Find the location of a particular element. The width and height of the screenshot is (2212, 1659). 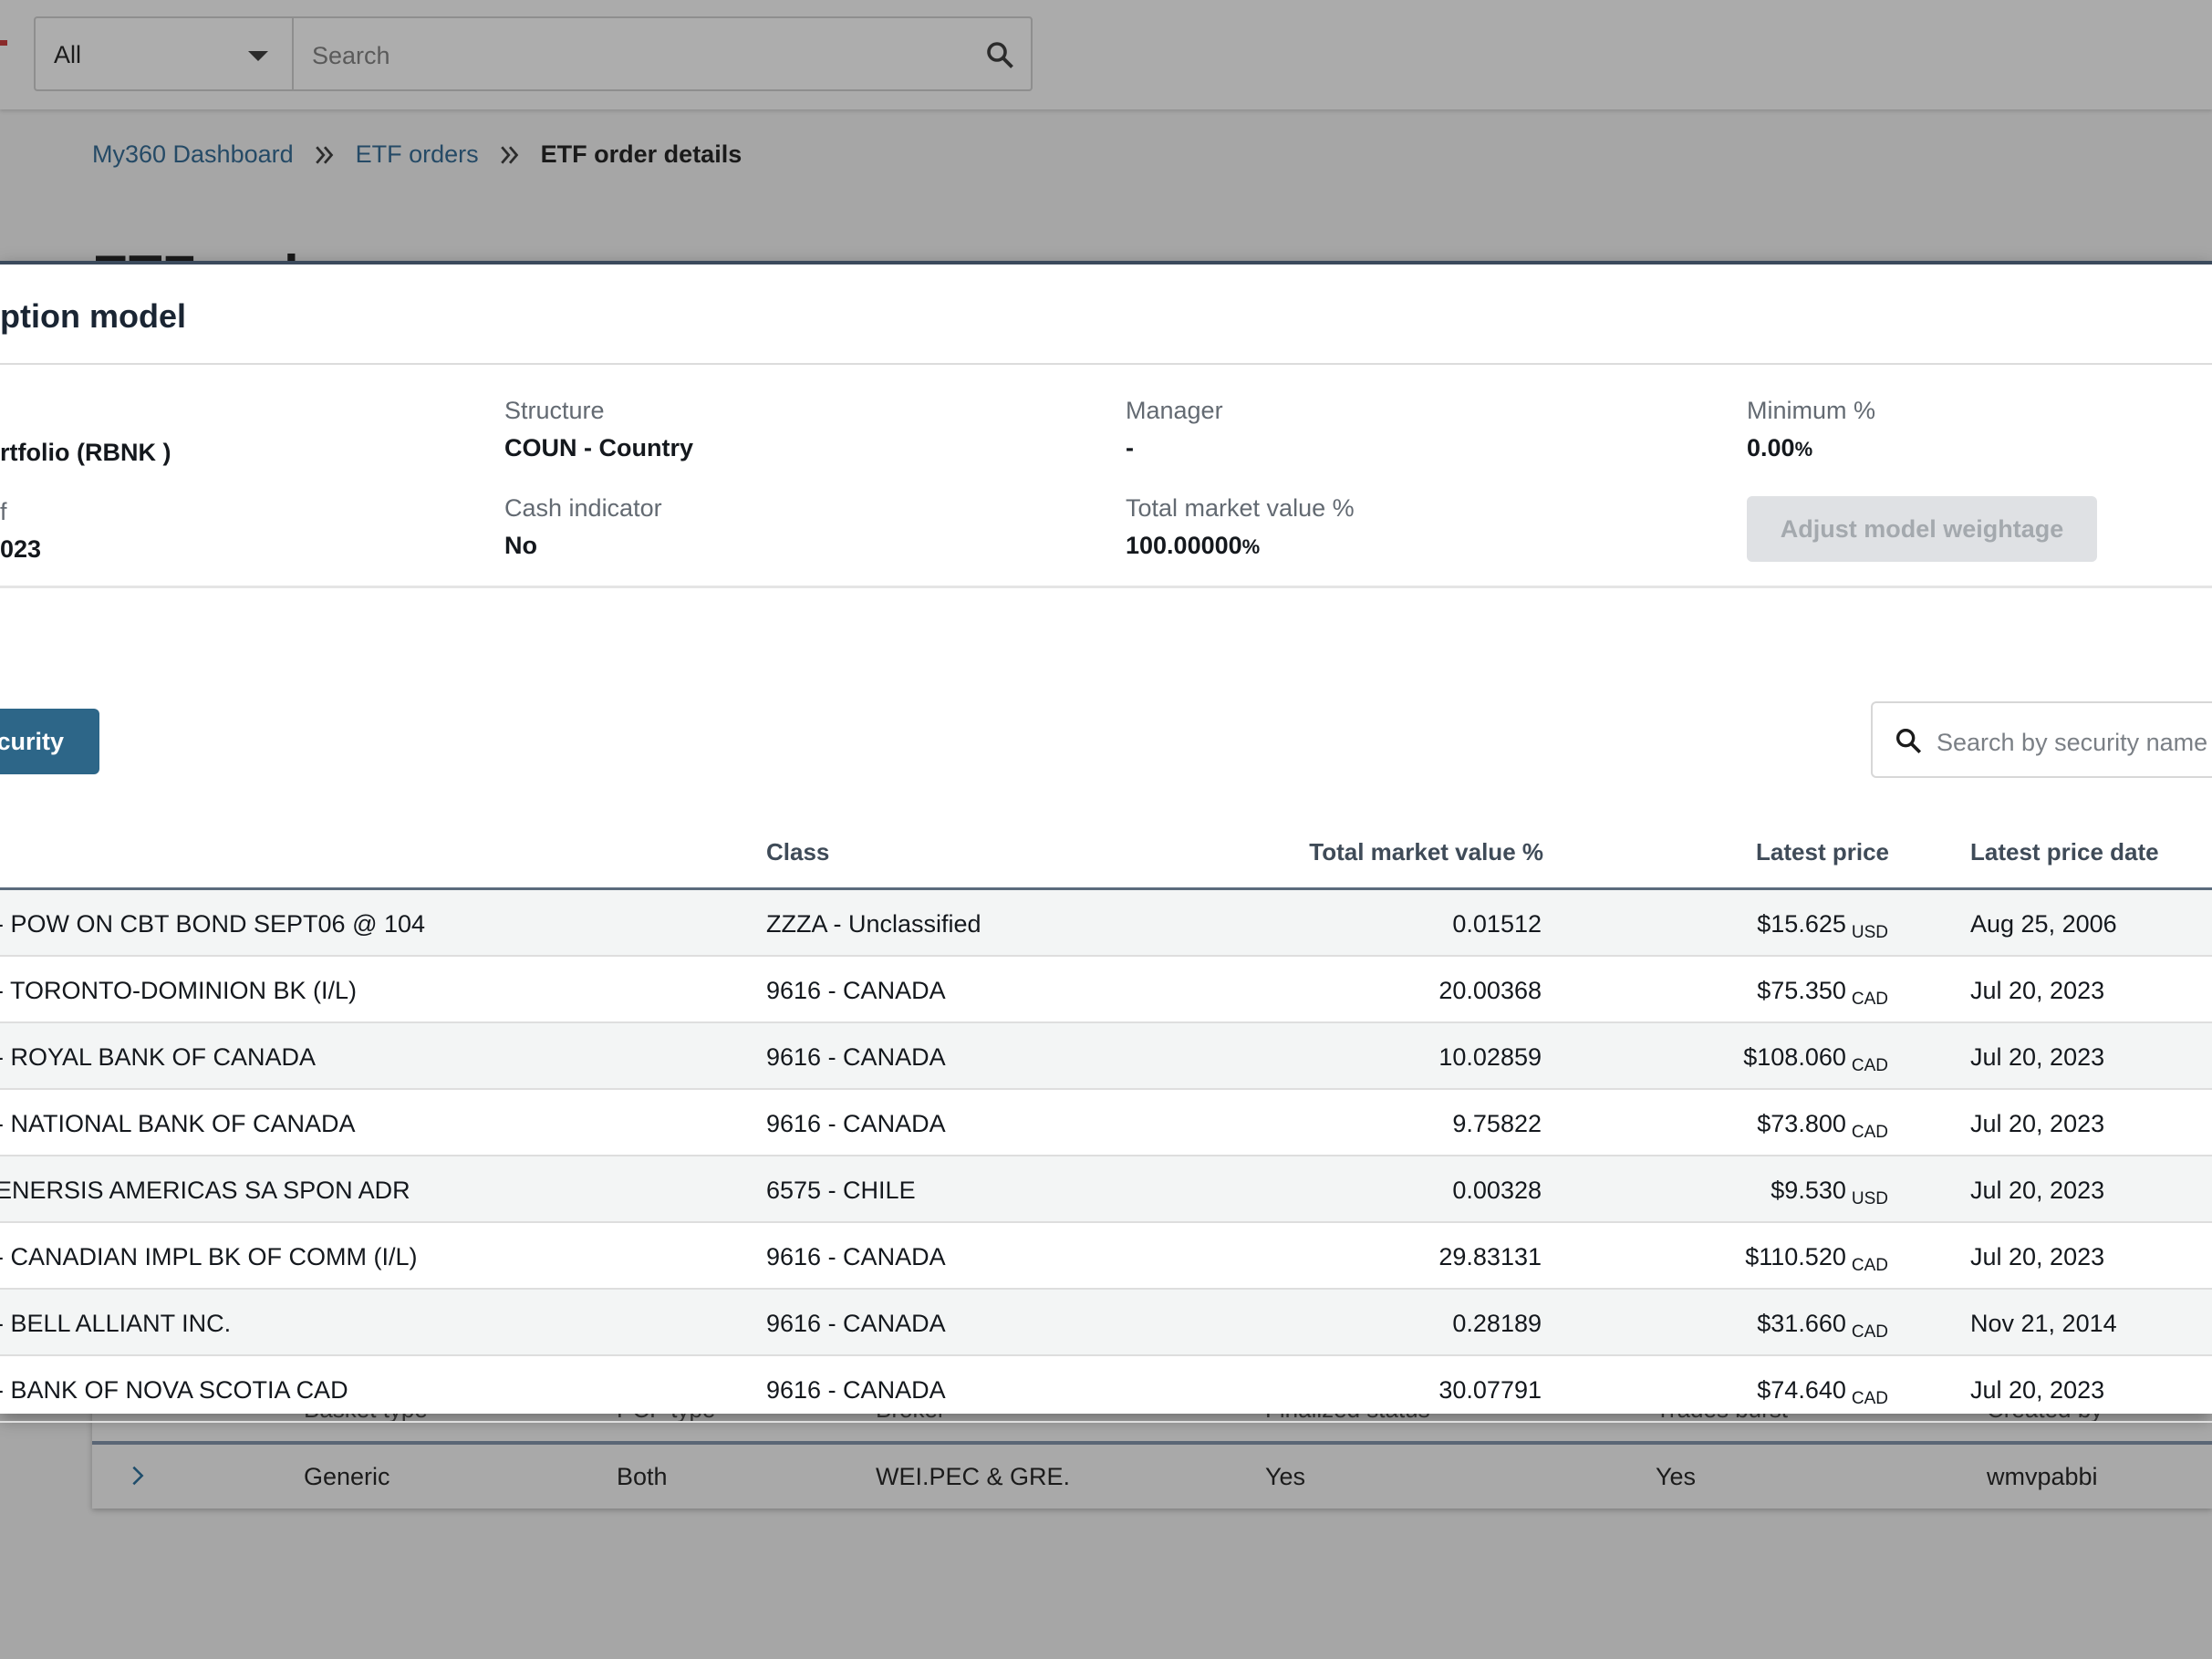

cell-total-market-value: 0.00328 is located at coordinates (1497, 1191).